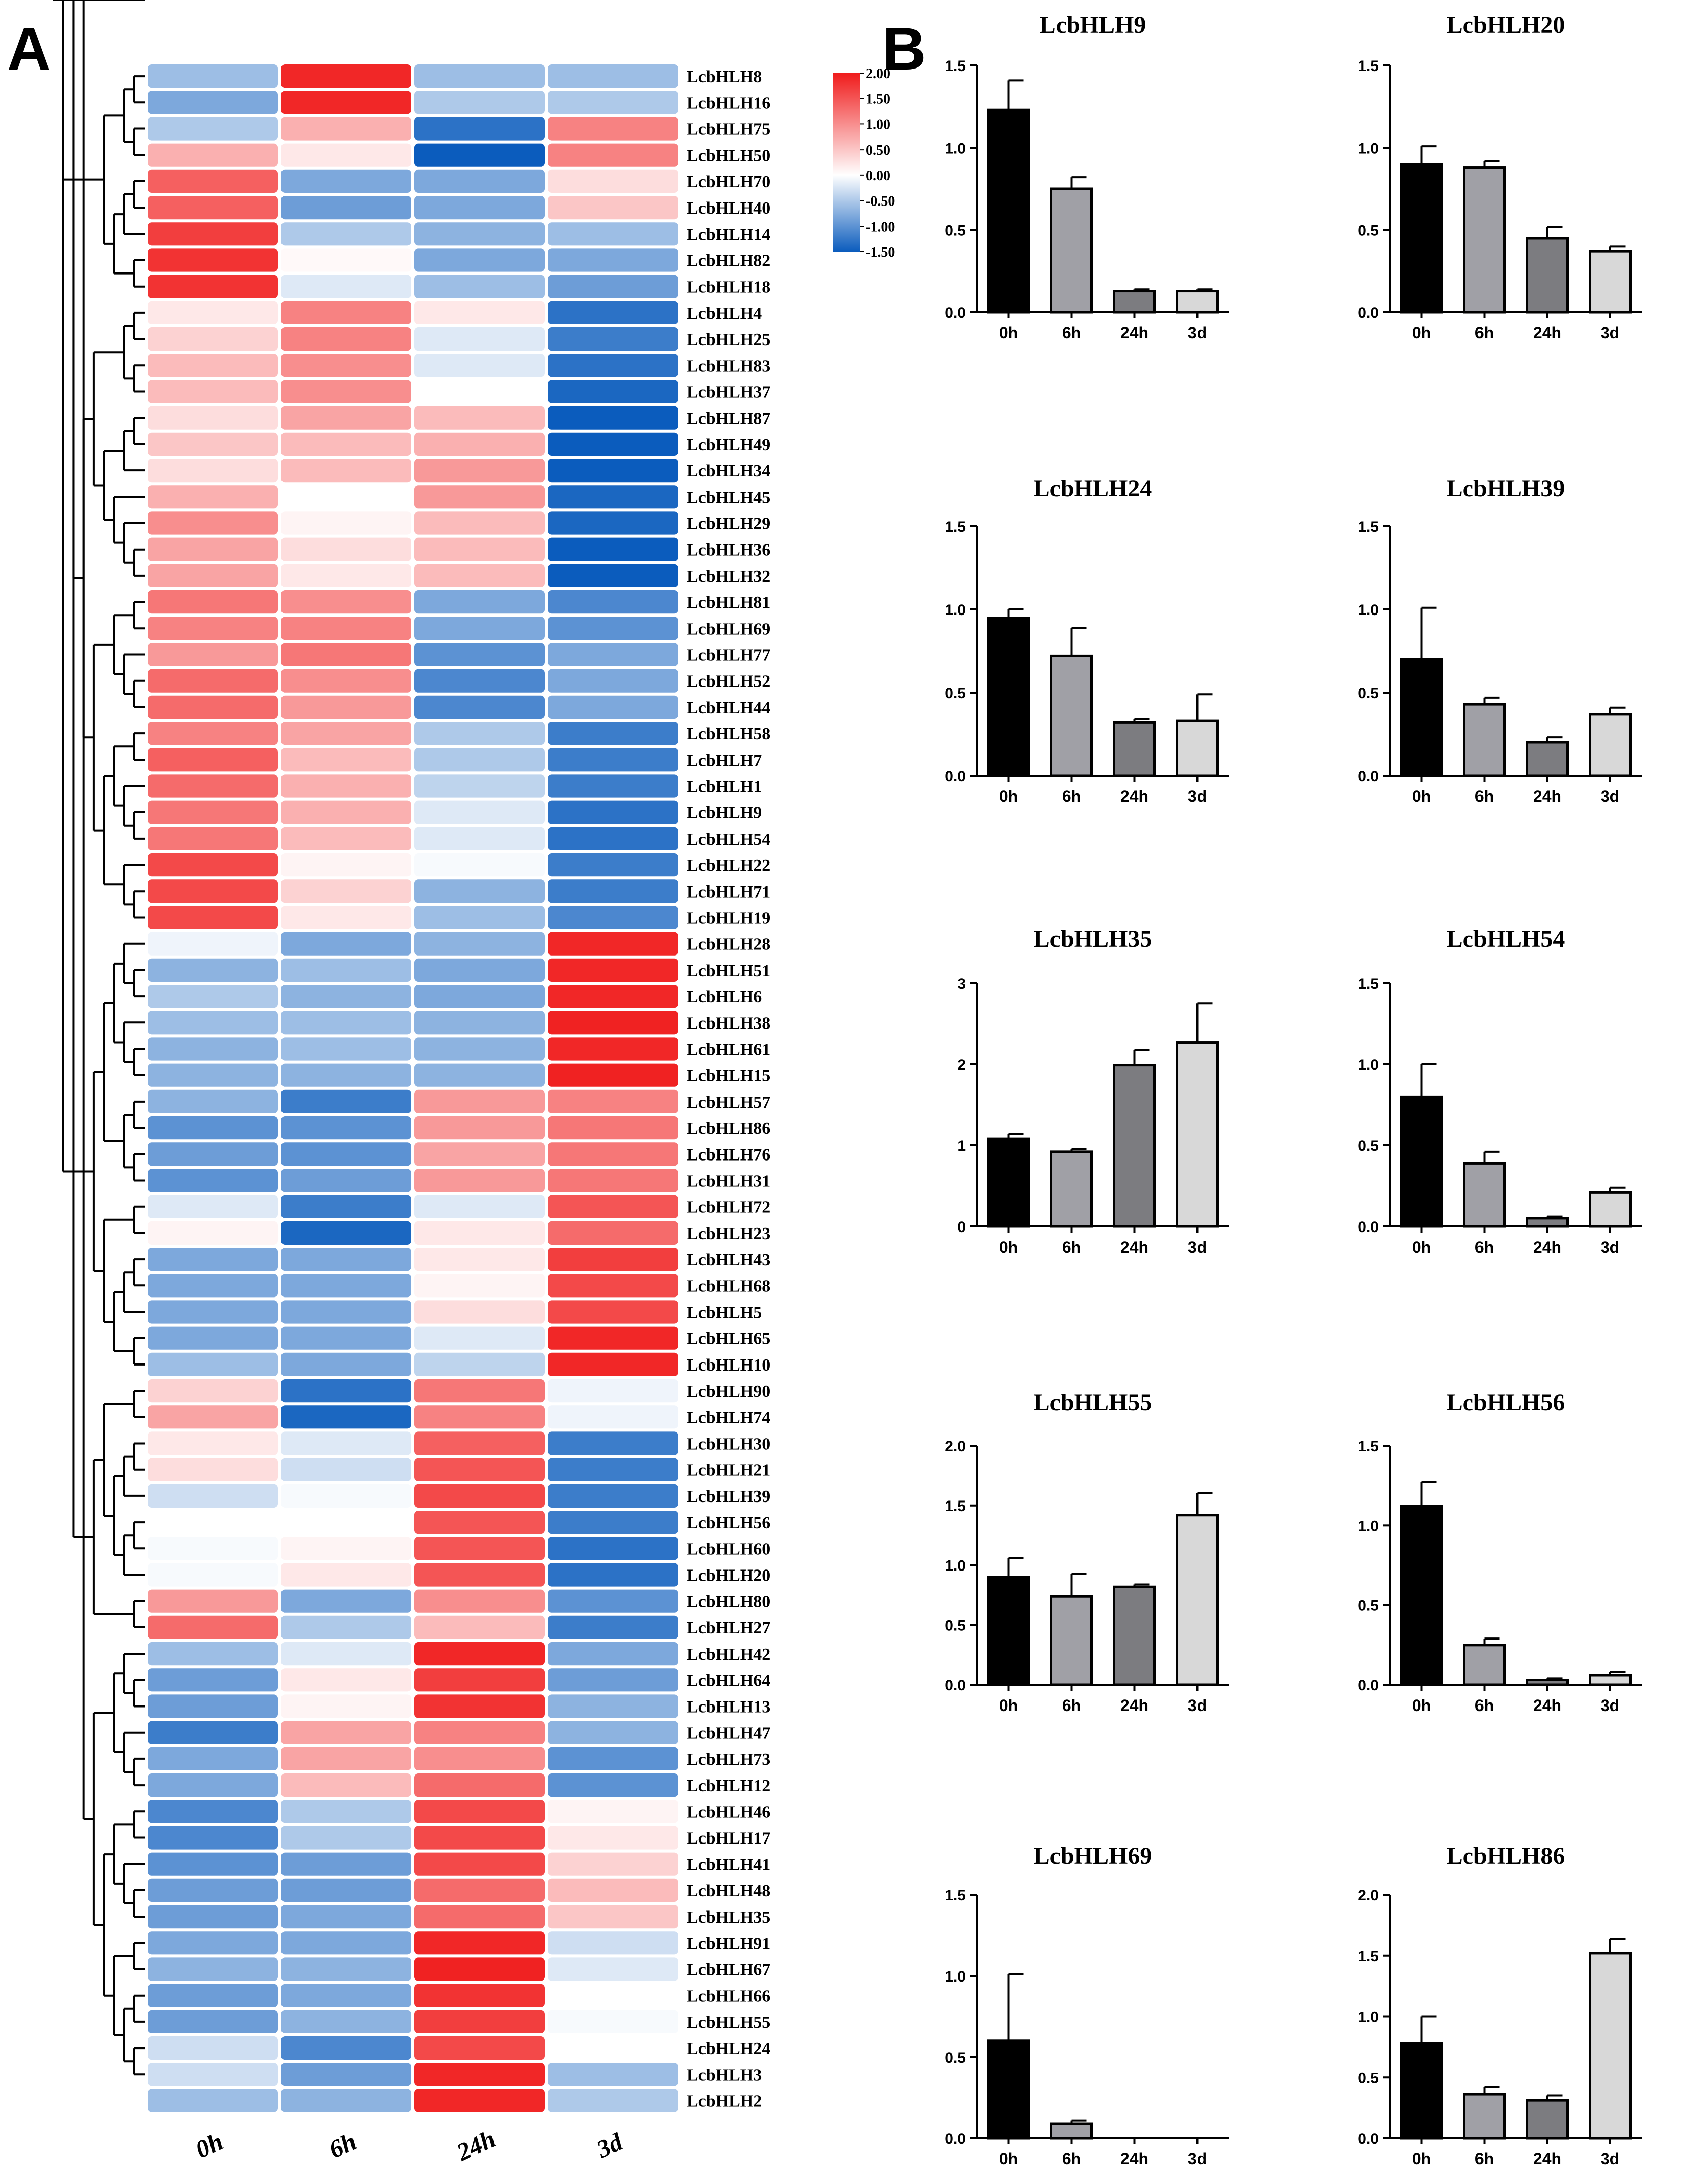  I want to click on row-label: LcbHLH14, so click(728, 234).